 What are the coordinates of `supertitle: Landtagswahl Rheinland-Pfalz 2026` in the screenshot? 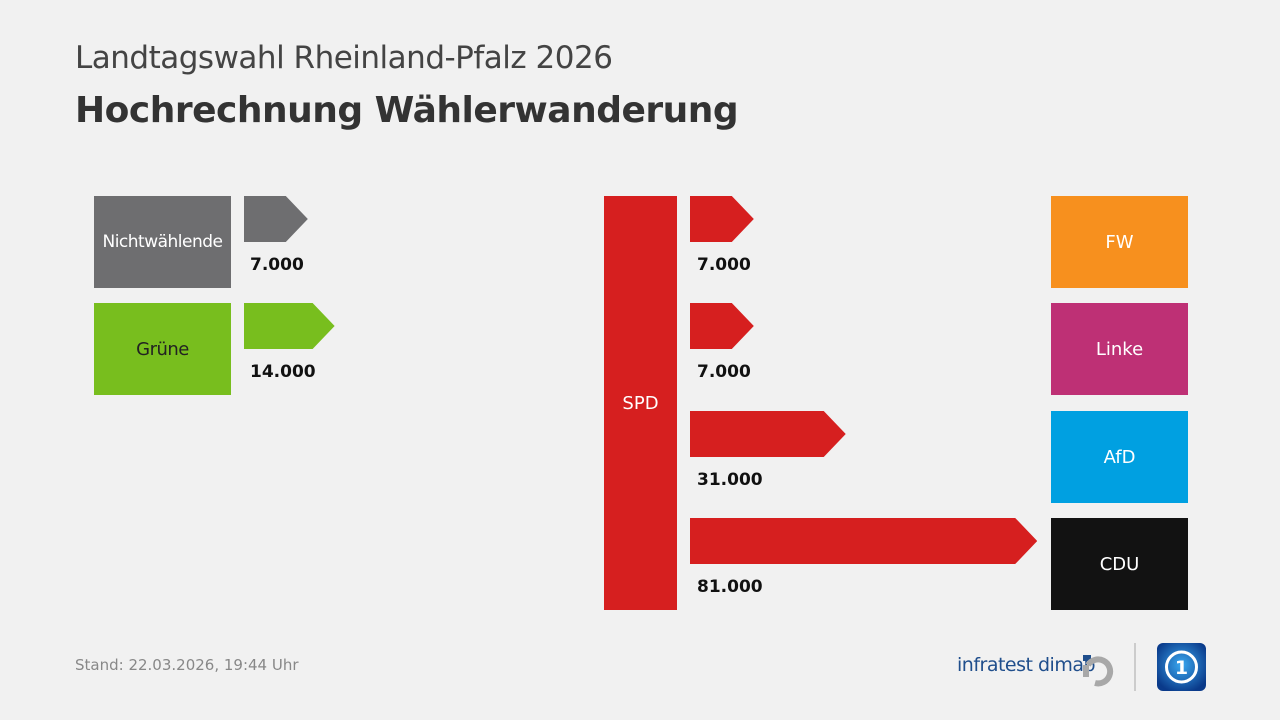 It's located at (344, 58).